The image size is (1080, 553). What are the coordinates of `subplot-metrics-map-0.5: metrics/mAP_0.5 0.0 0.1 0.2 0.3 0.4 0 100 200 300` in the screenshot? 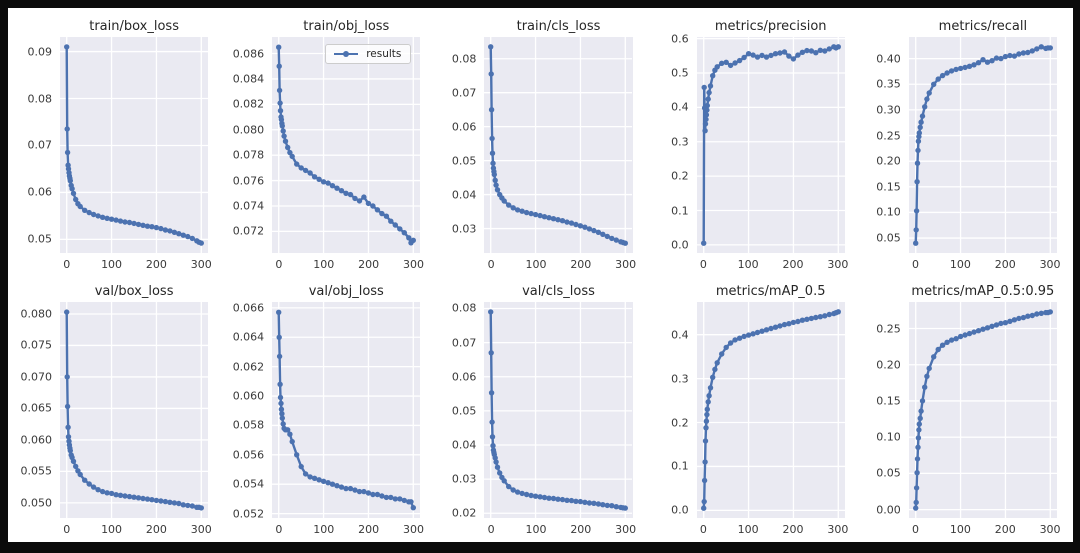 It's located at (751, 407).